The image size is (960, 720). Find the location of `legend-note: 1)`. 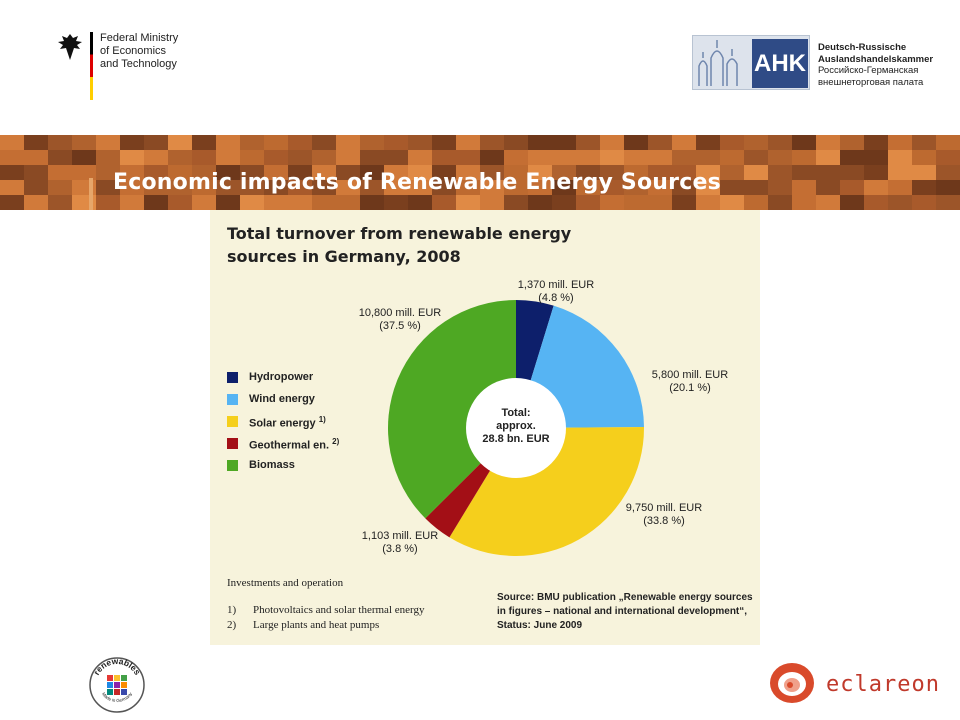

legend-note: 1) is located at coordinates (322, 419).